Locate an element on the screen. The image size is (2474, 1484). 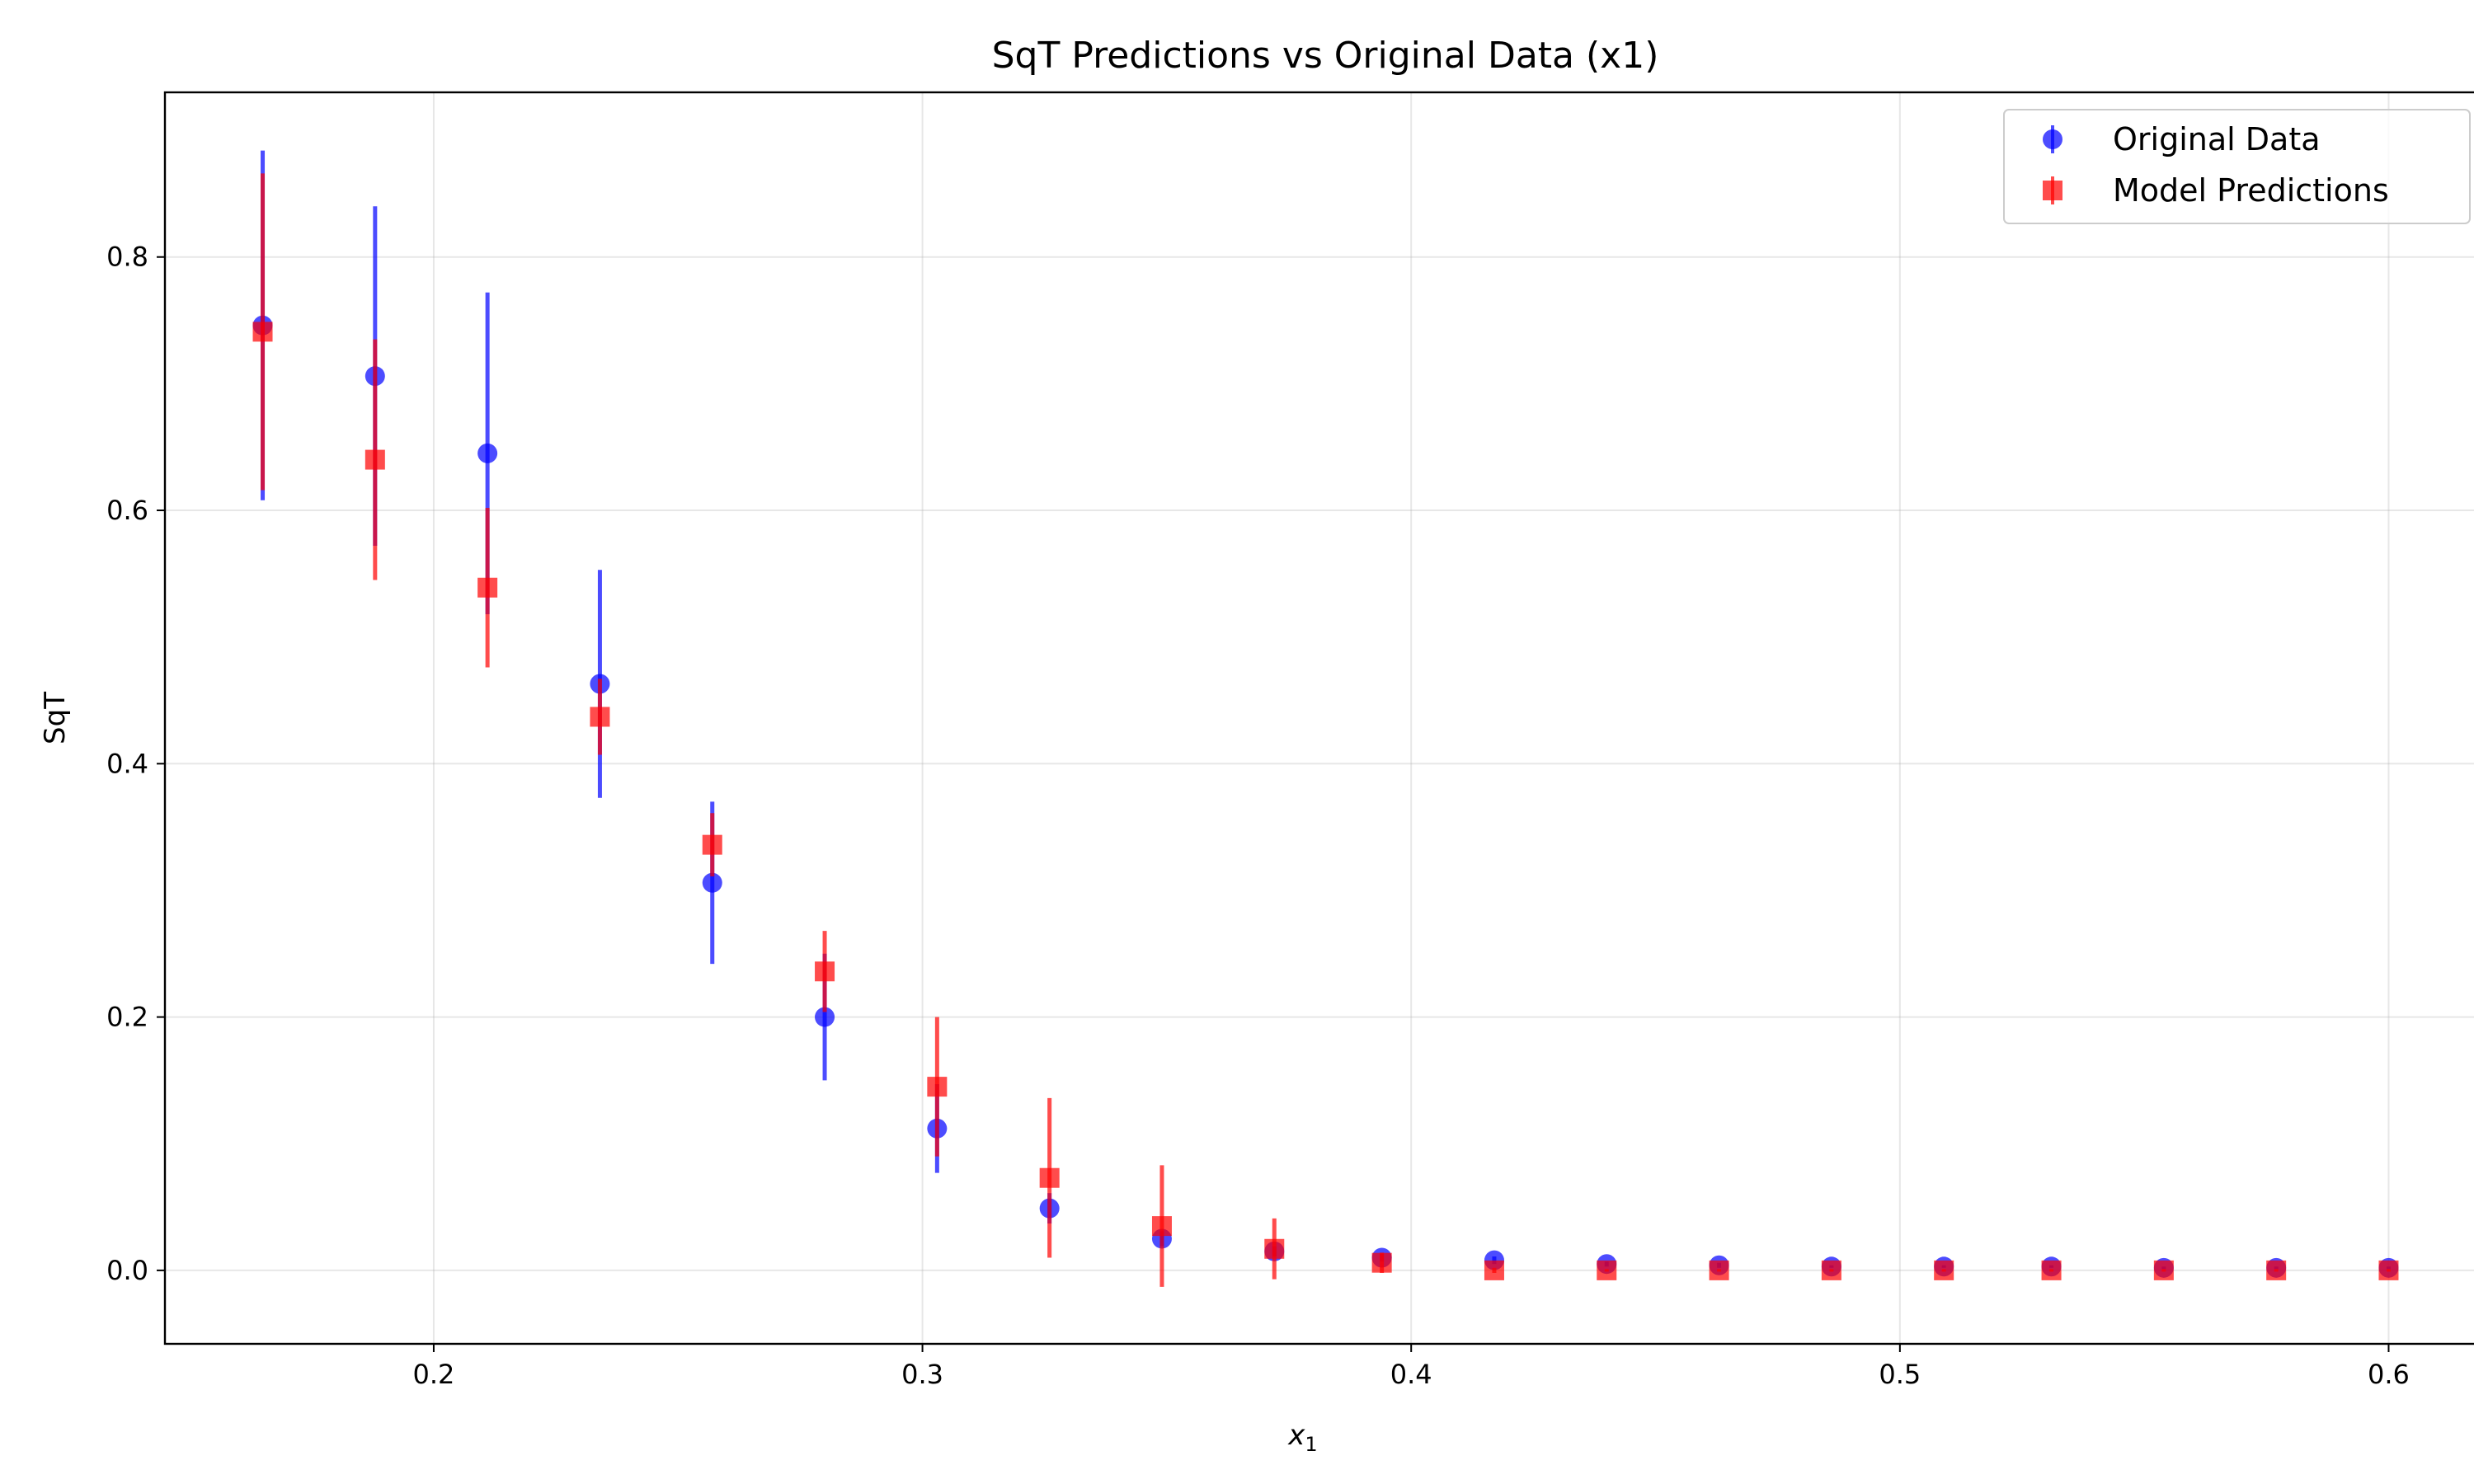
x-tick-label: 0.3 is located at coordinates (922, 1374).